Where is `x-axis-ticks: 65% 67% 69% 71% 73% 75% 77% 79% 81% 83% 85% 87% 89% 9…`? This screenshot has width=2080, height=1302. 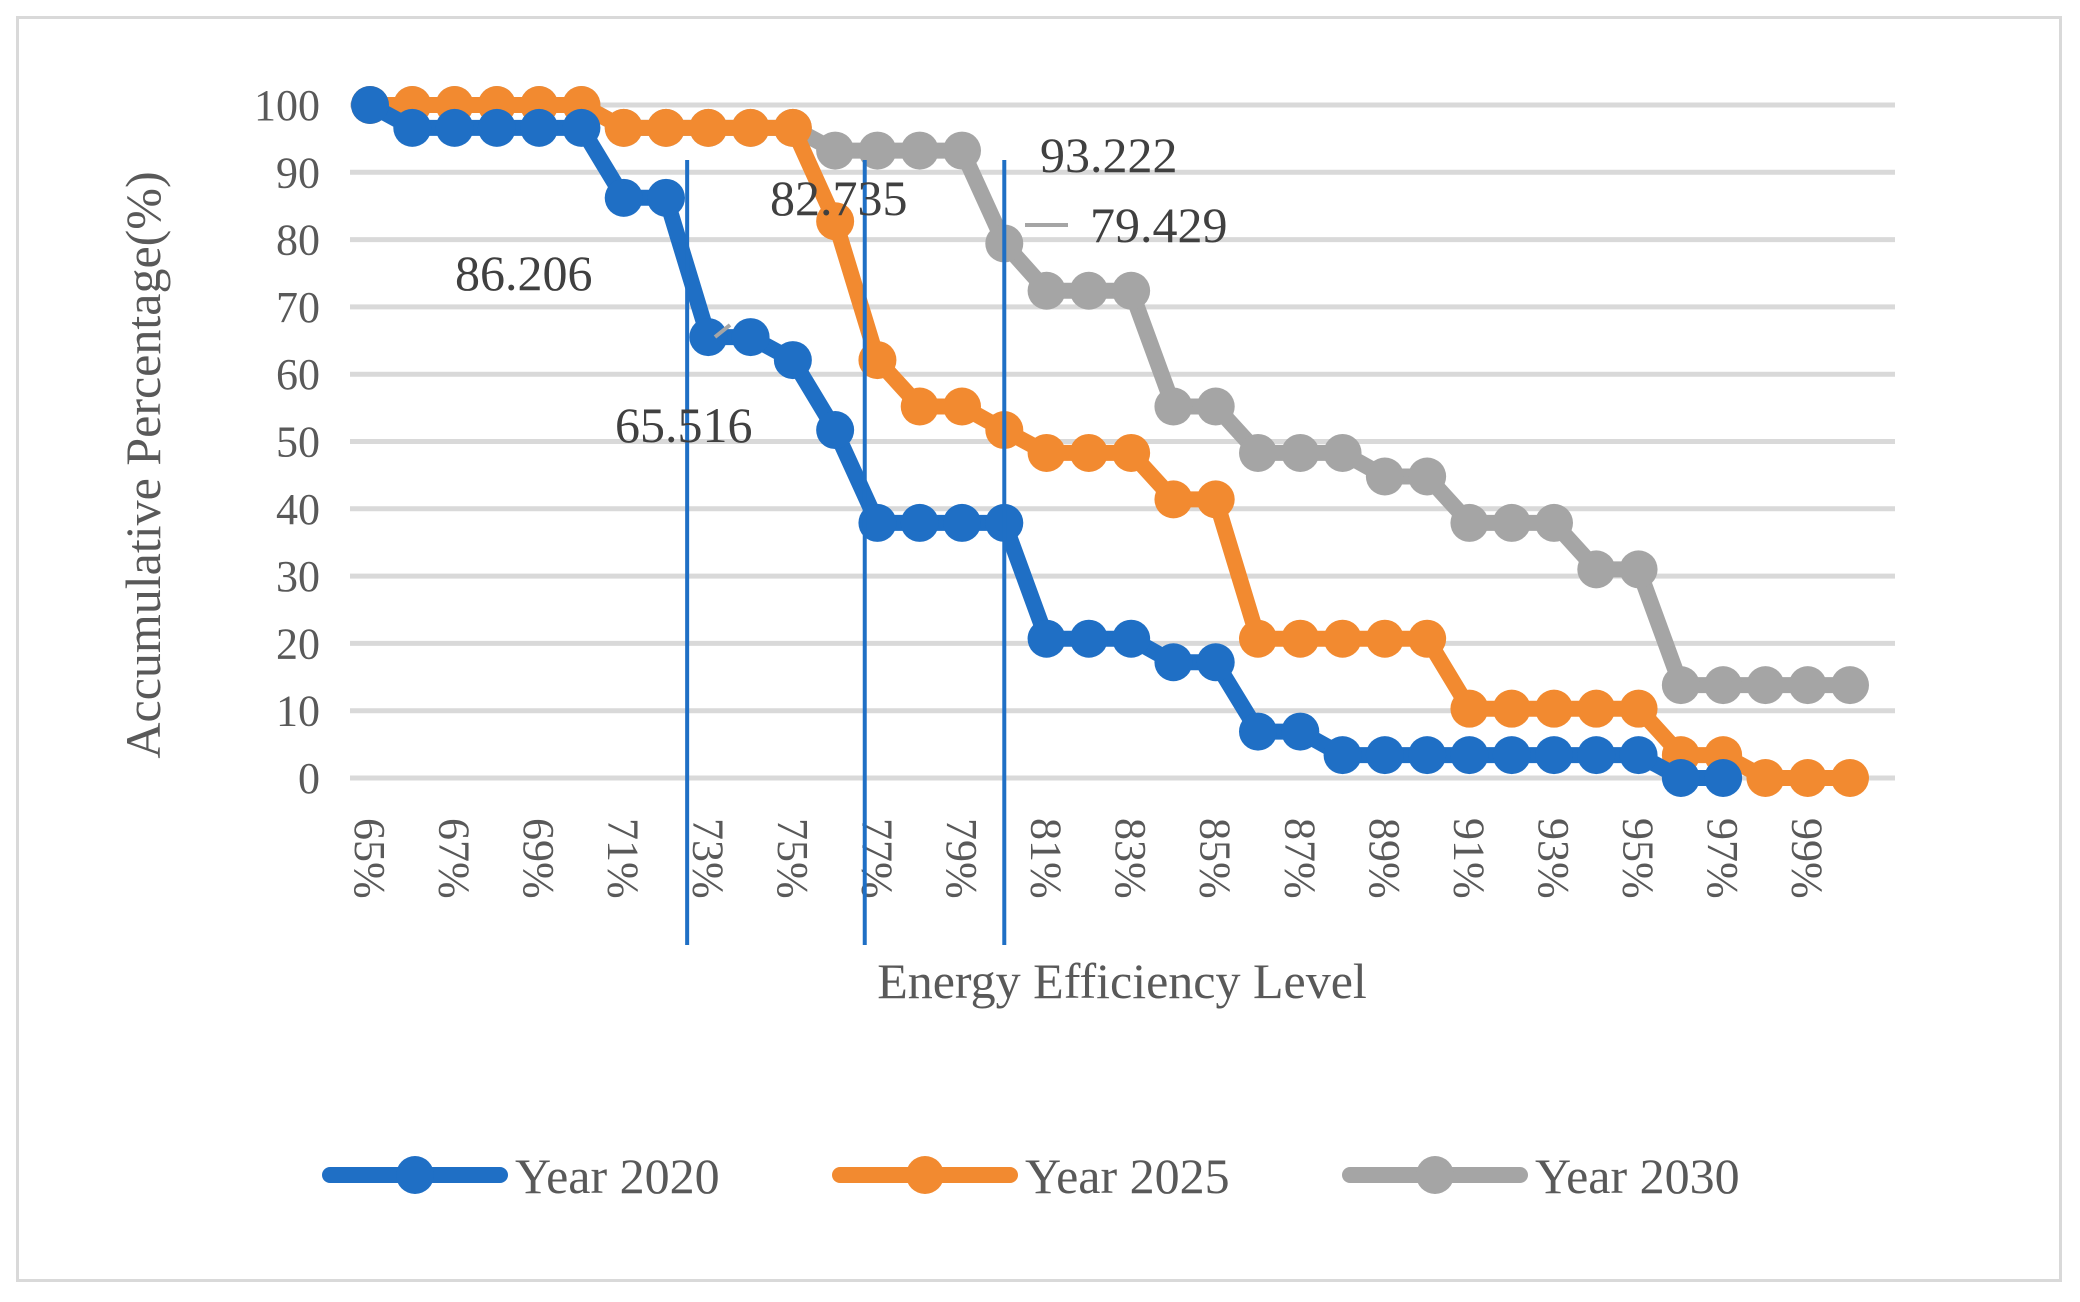 x-axis-ticks: 65% 67% 69% 71% 73% 75% 77% 79% 81% 83% 85% 87% 89% 9… is located at coordinates (1088, 858).